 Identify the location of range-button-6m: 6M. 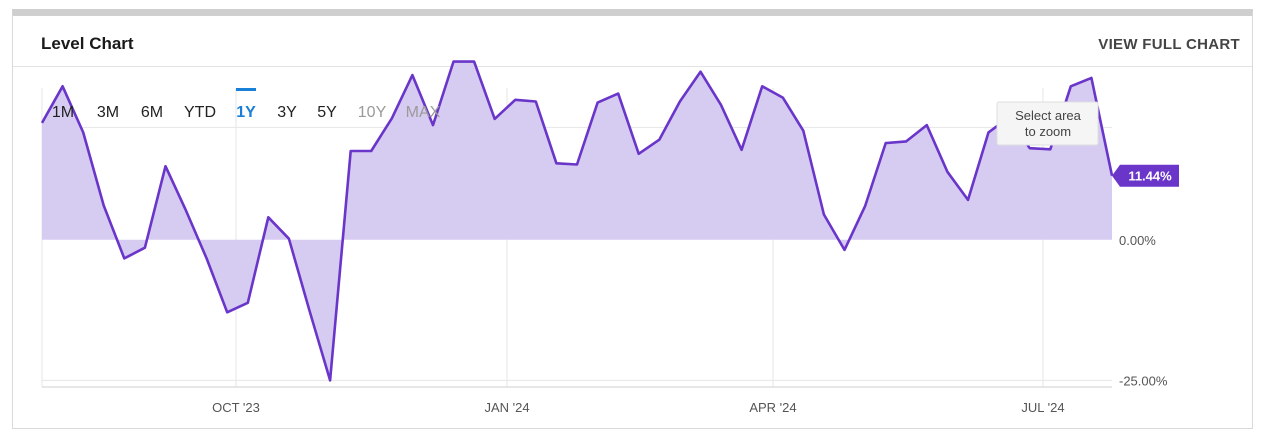
(152, 112).